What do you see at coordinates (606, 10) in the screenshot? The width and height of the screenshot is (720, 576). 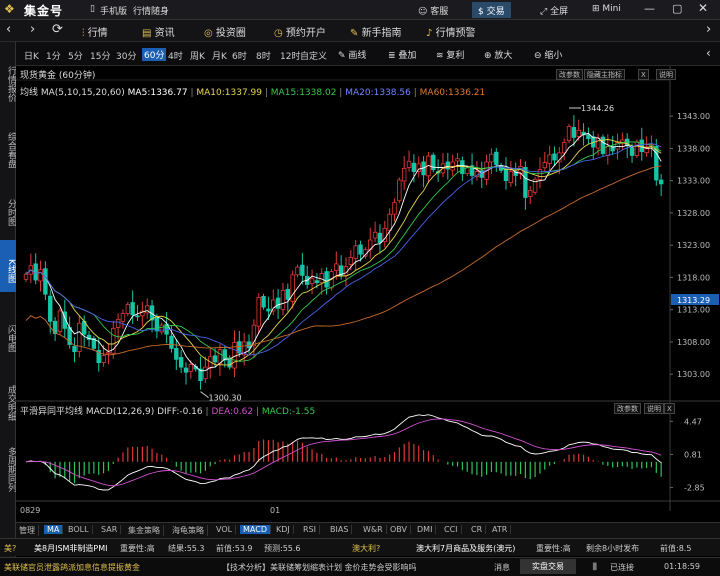 I see `mini-button: ⊞ Mini` at bounding box center [606, 10].